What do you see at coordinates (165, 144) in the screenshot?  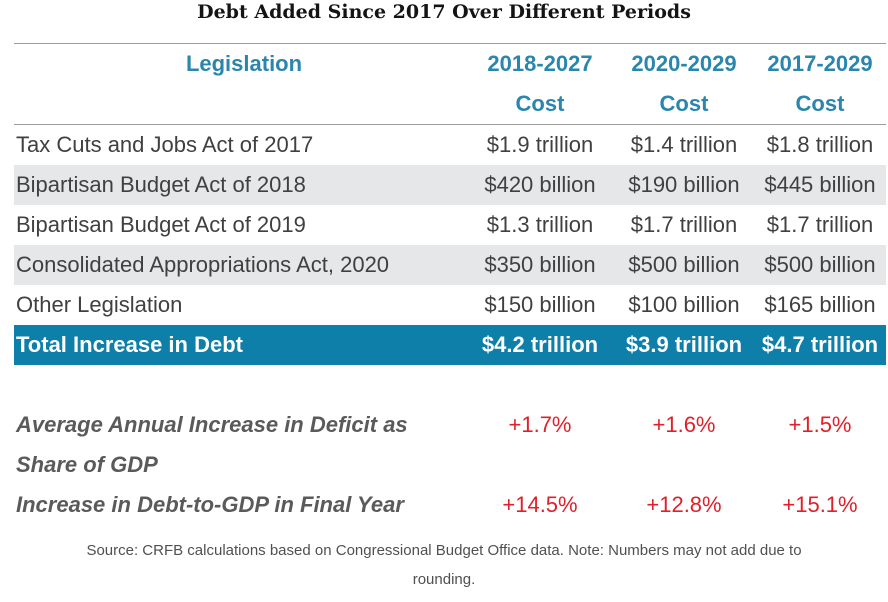 I see `row-name: Tax Cuts and Jobs Act of 2017` at bounding box center [165, 144].